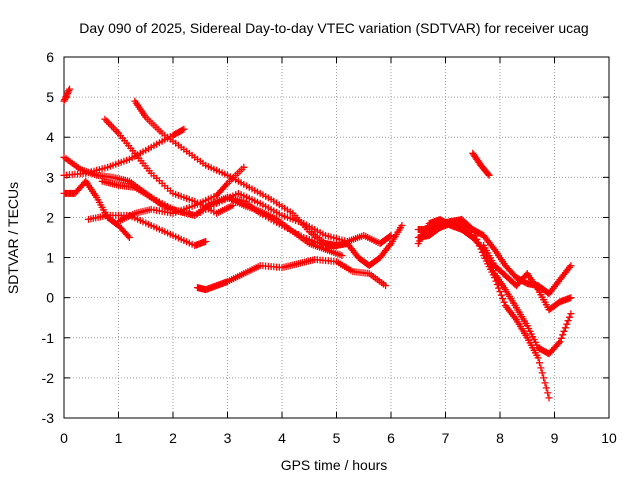  I want to click on y-tick-label: 5, so click(50, 97).